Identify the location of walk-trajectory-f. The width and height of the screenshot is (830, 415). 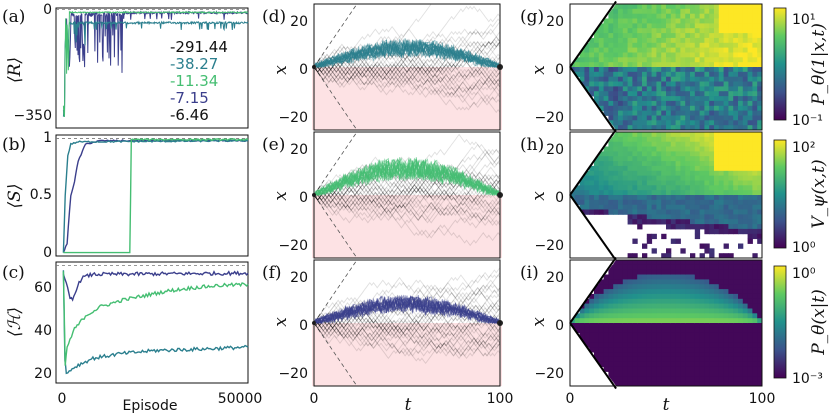
(407, 317).